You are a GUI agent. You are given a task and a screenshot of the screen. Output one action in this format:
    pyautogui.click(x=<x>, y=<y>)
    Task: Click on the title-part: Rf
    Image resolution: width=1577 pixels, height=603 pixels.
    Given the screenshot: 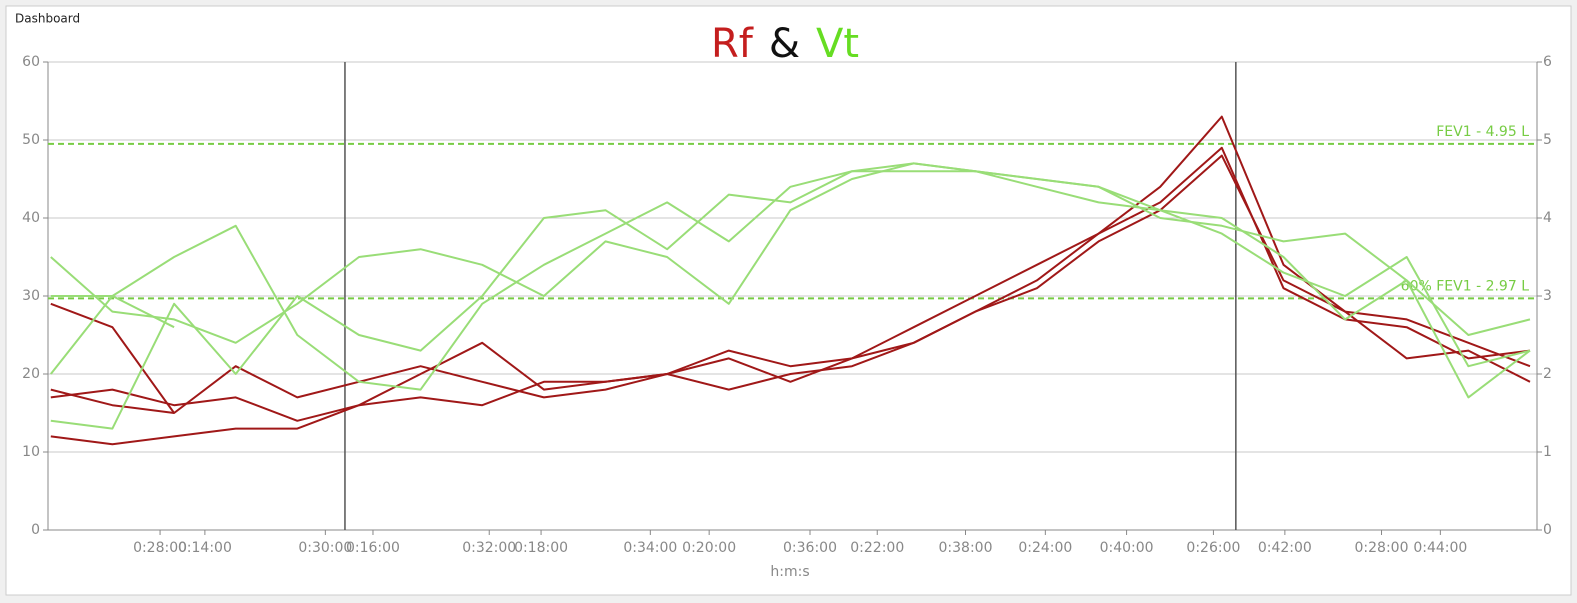 What is the action you would take?
    pyautogui.click(x=732, y=44)
    